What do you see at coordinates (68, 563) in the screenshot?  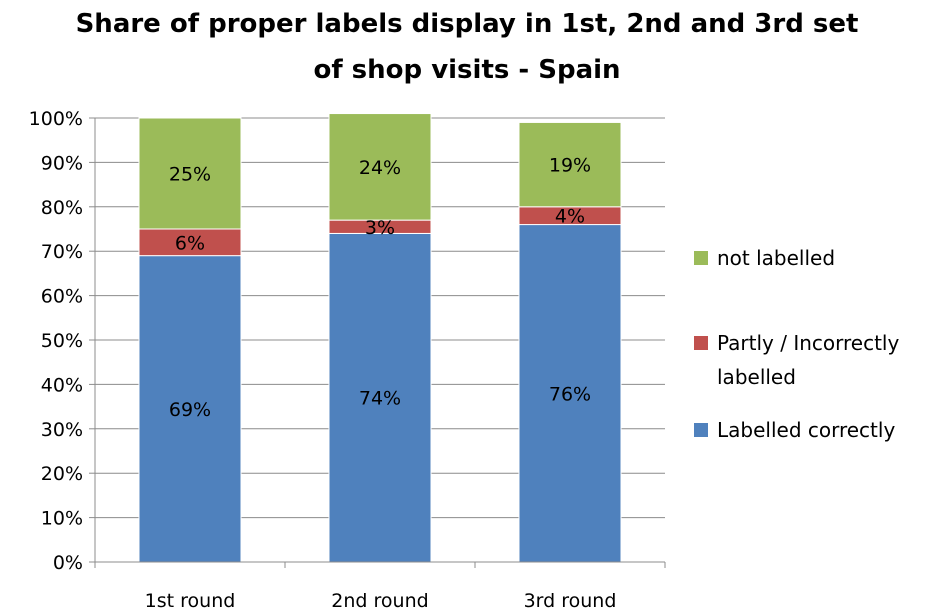 I see `y-tick-label: 0%` at bounding box center [68, 563].